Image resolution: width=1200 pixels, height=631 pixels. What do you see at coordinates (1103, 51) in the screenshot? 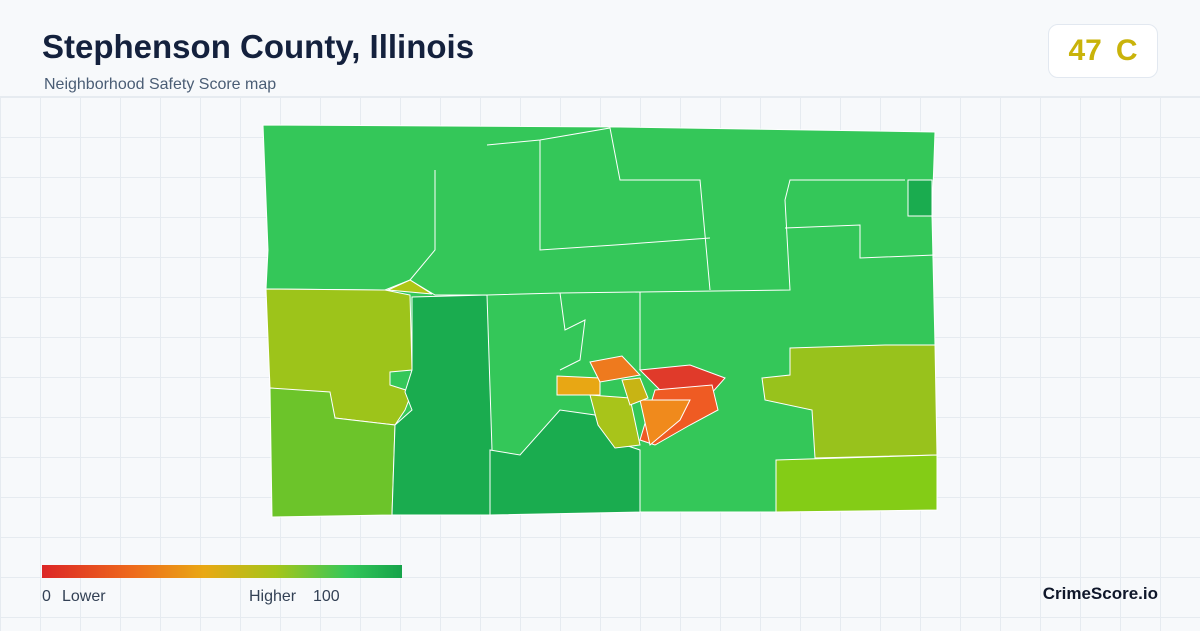
I see `score-badge: 47 C` at bounding box center [1103, 51].